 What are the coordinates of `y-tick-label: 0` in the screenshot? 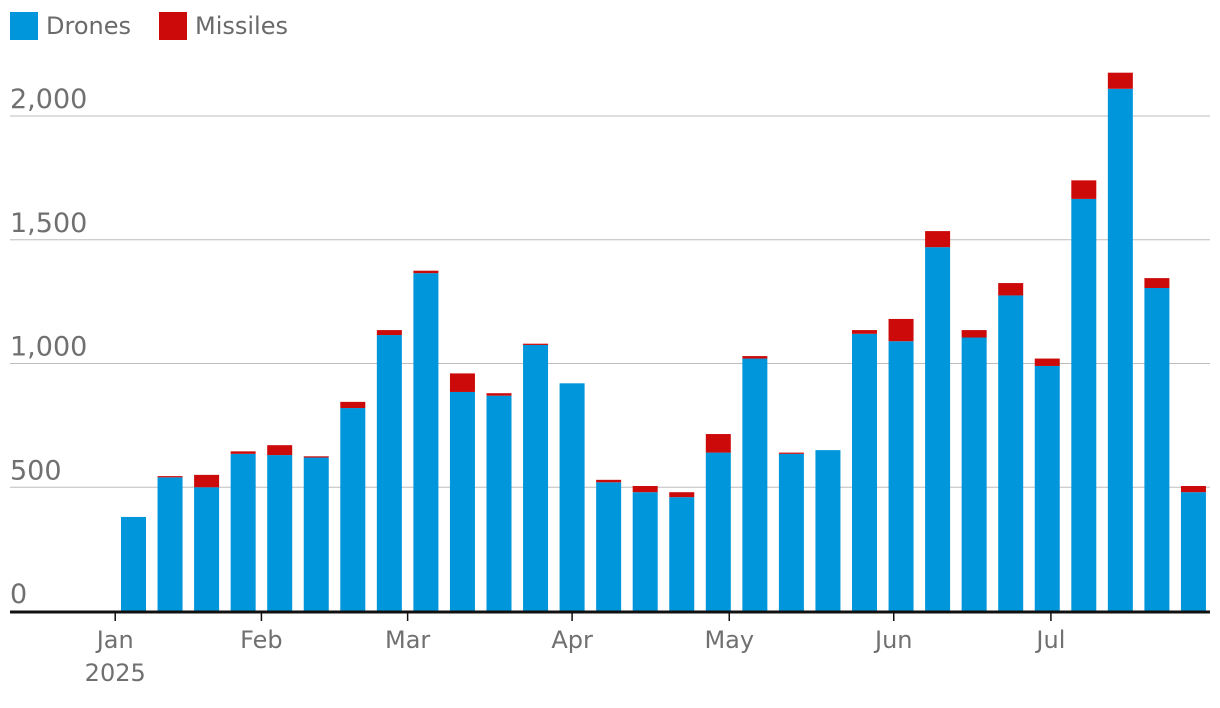 It's located at (18, 594).